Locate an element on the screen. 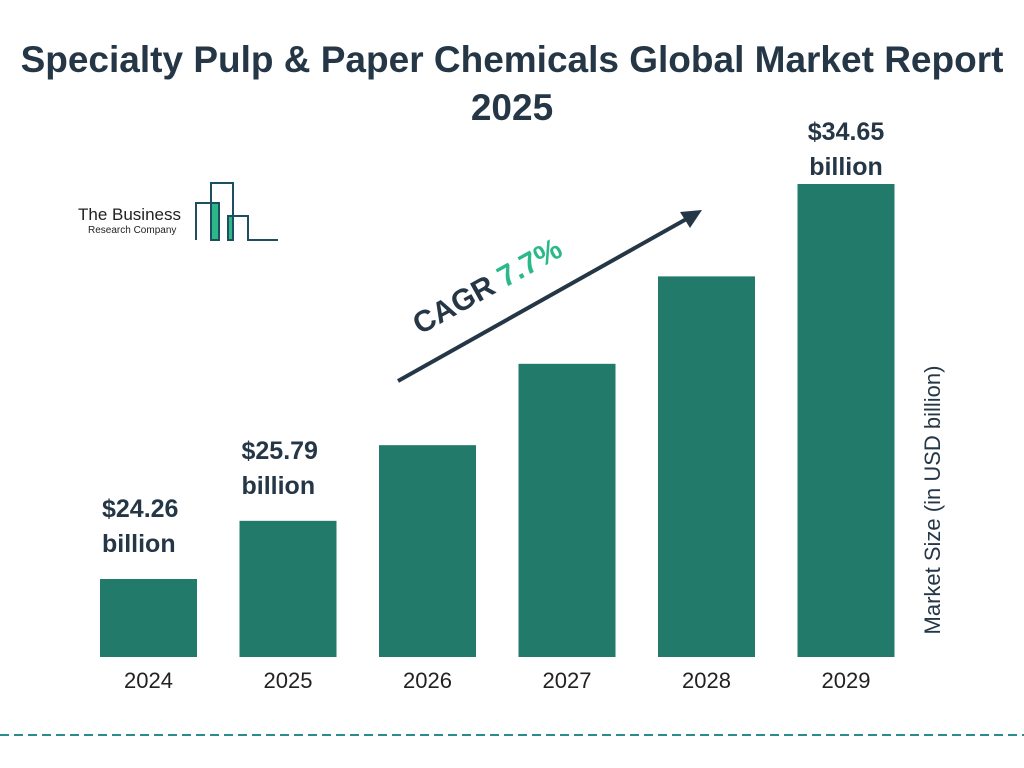 The width and height of the screenshot is (1024, 768). logo-text-line1: The Business is located at coordinates (129, 214).